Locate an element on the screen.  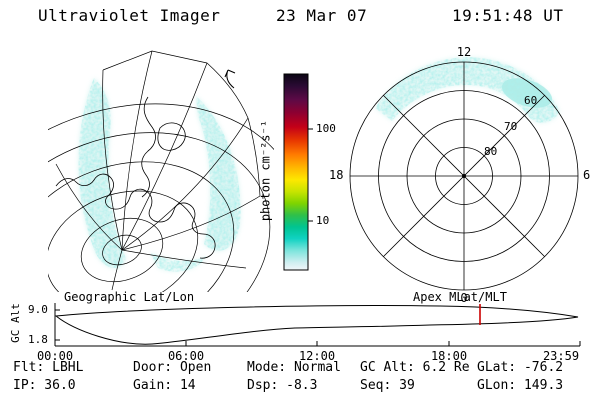
altitude-curve is located at coordinates (316, 324).